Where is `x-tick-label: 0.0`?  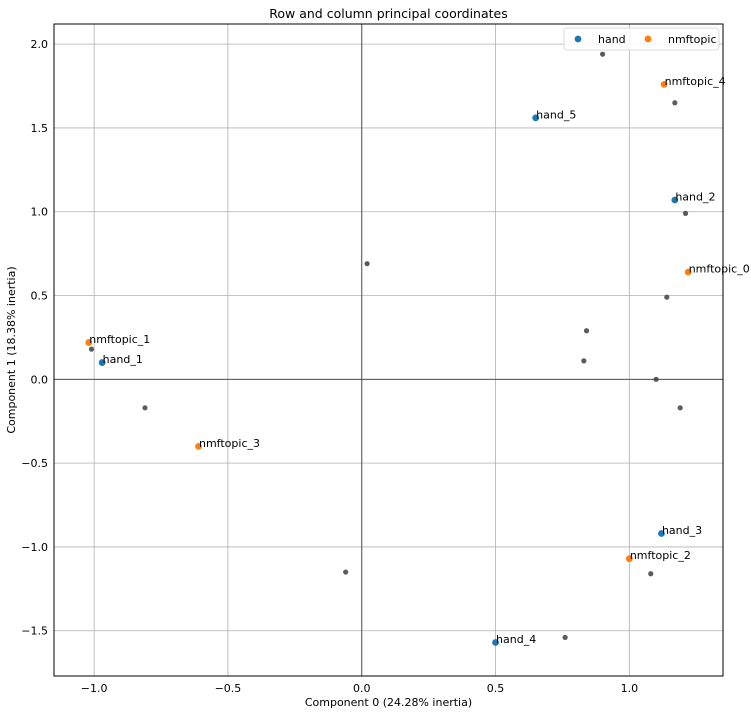 x-tick-label: 0.0 is located at coordinates (362, 688).